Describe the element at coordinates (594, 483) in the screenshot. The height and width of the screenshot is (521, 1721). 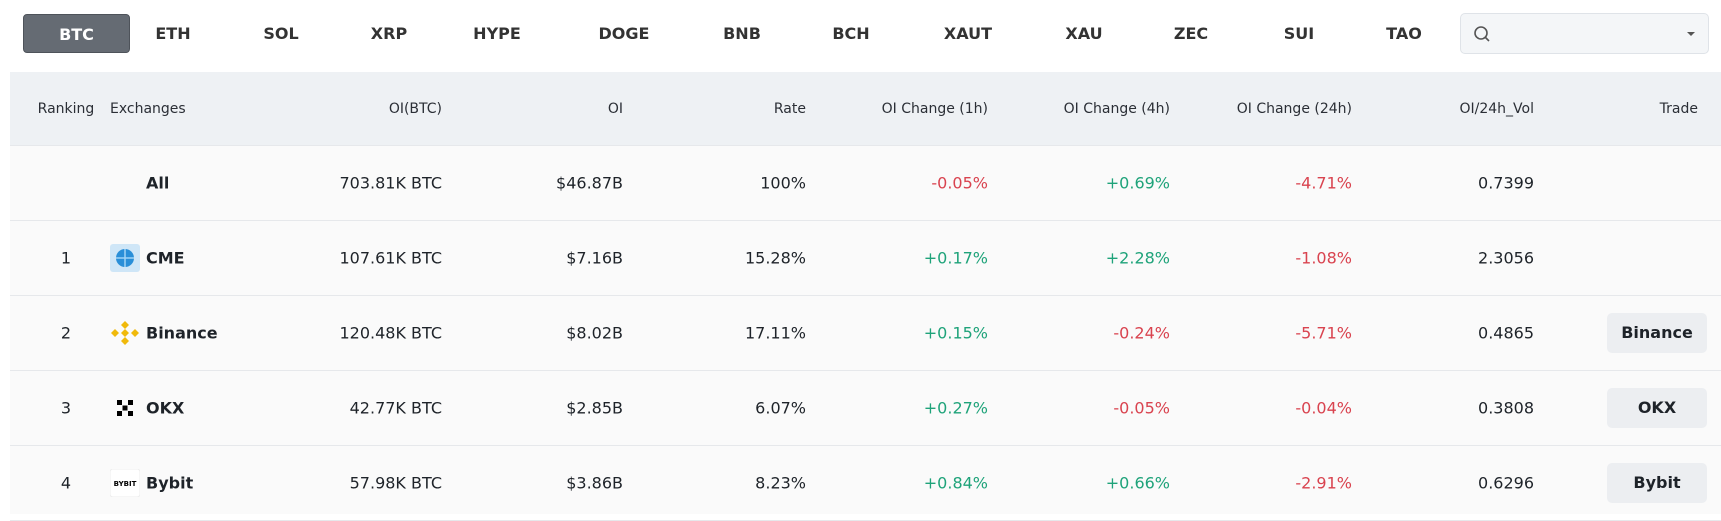
I see `oi: $3.86B` at that location.